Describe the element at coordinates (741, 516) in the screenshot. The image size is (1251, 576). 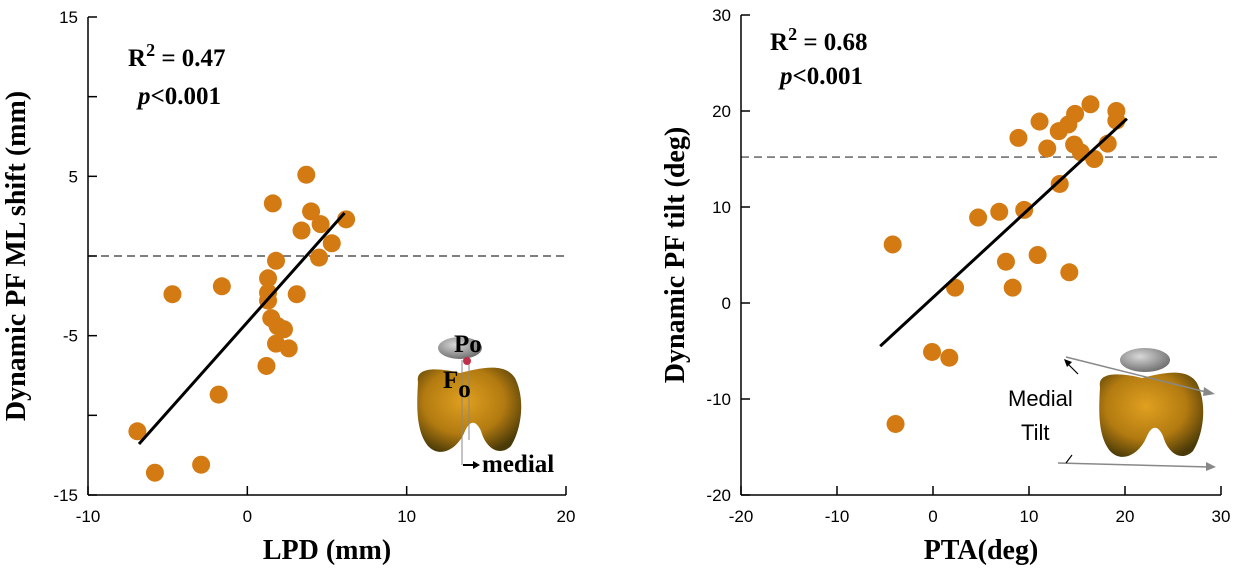
I see `x-tick-label: -20` at that location.